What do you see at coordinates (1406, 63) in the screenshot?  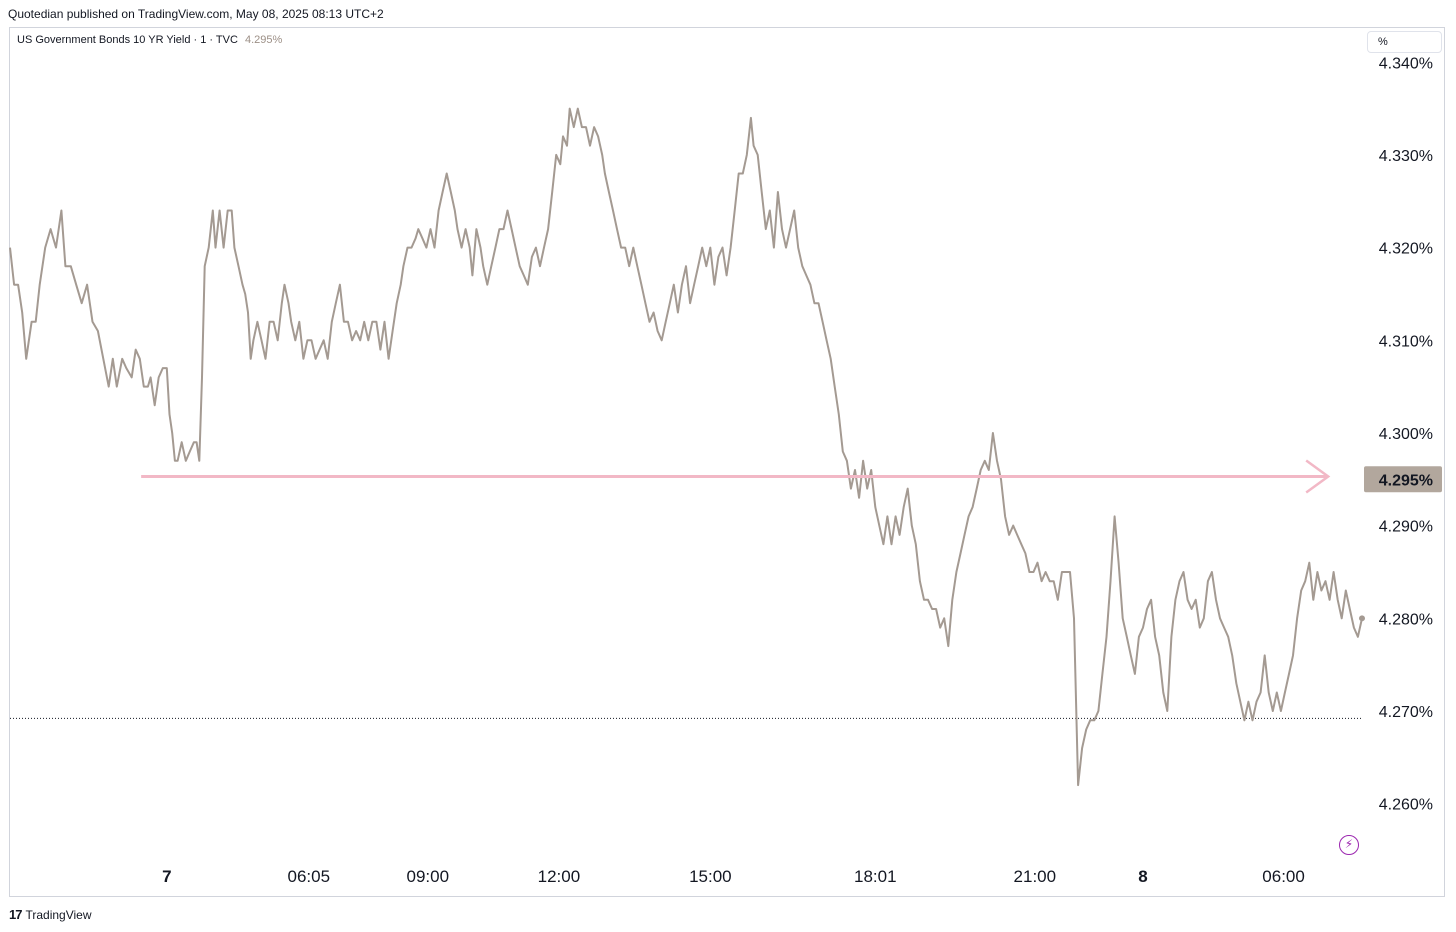 I see `y-tick-label: 4.340%` at bounding box center [1406, 63].